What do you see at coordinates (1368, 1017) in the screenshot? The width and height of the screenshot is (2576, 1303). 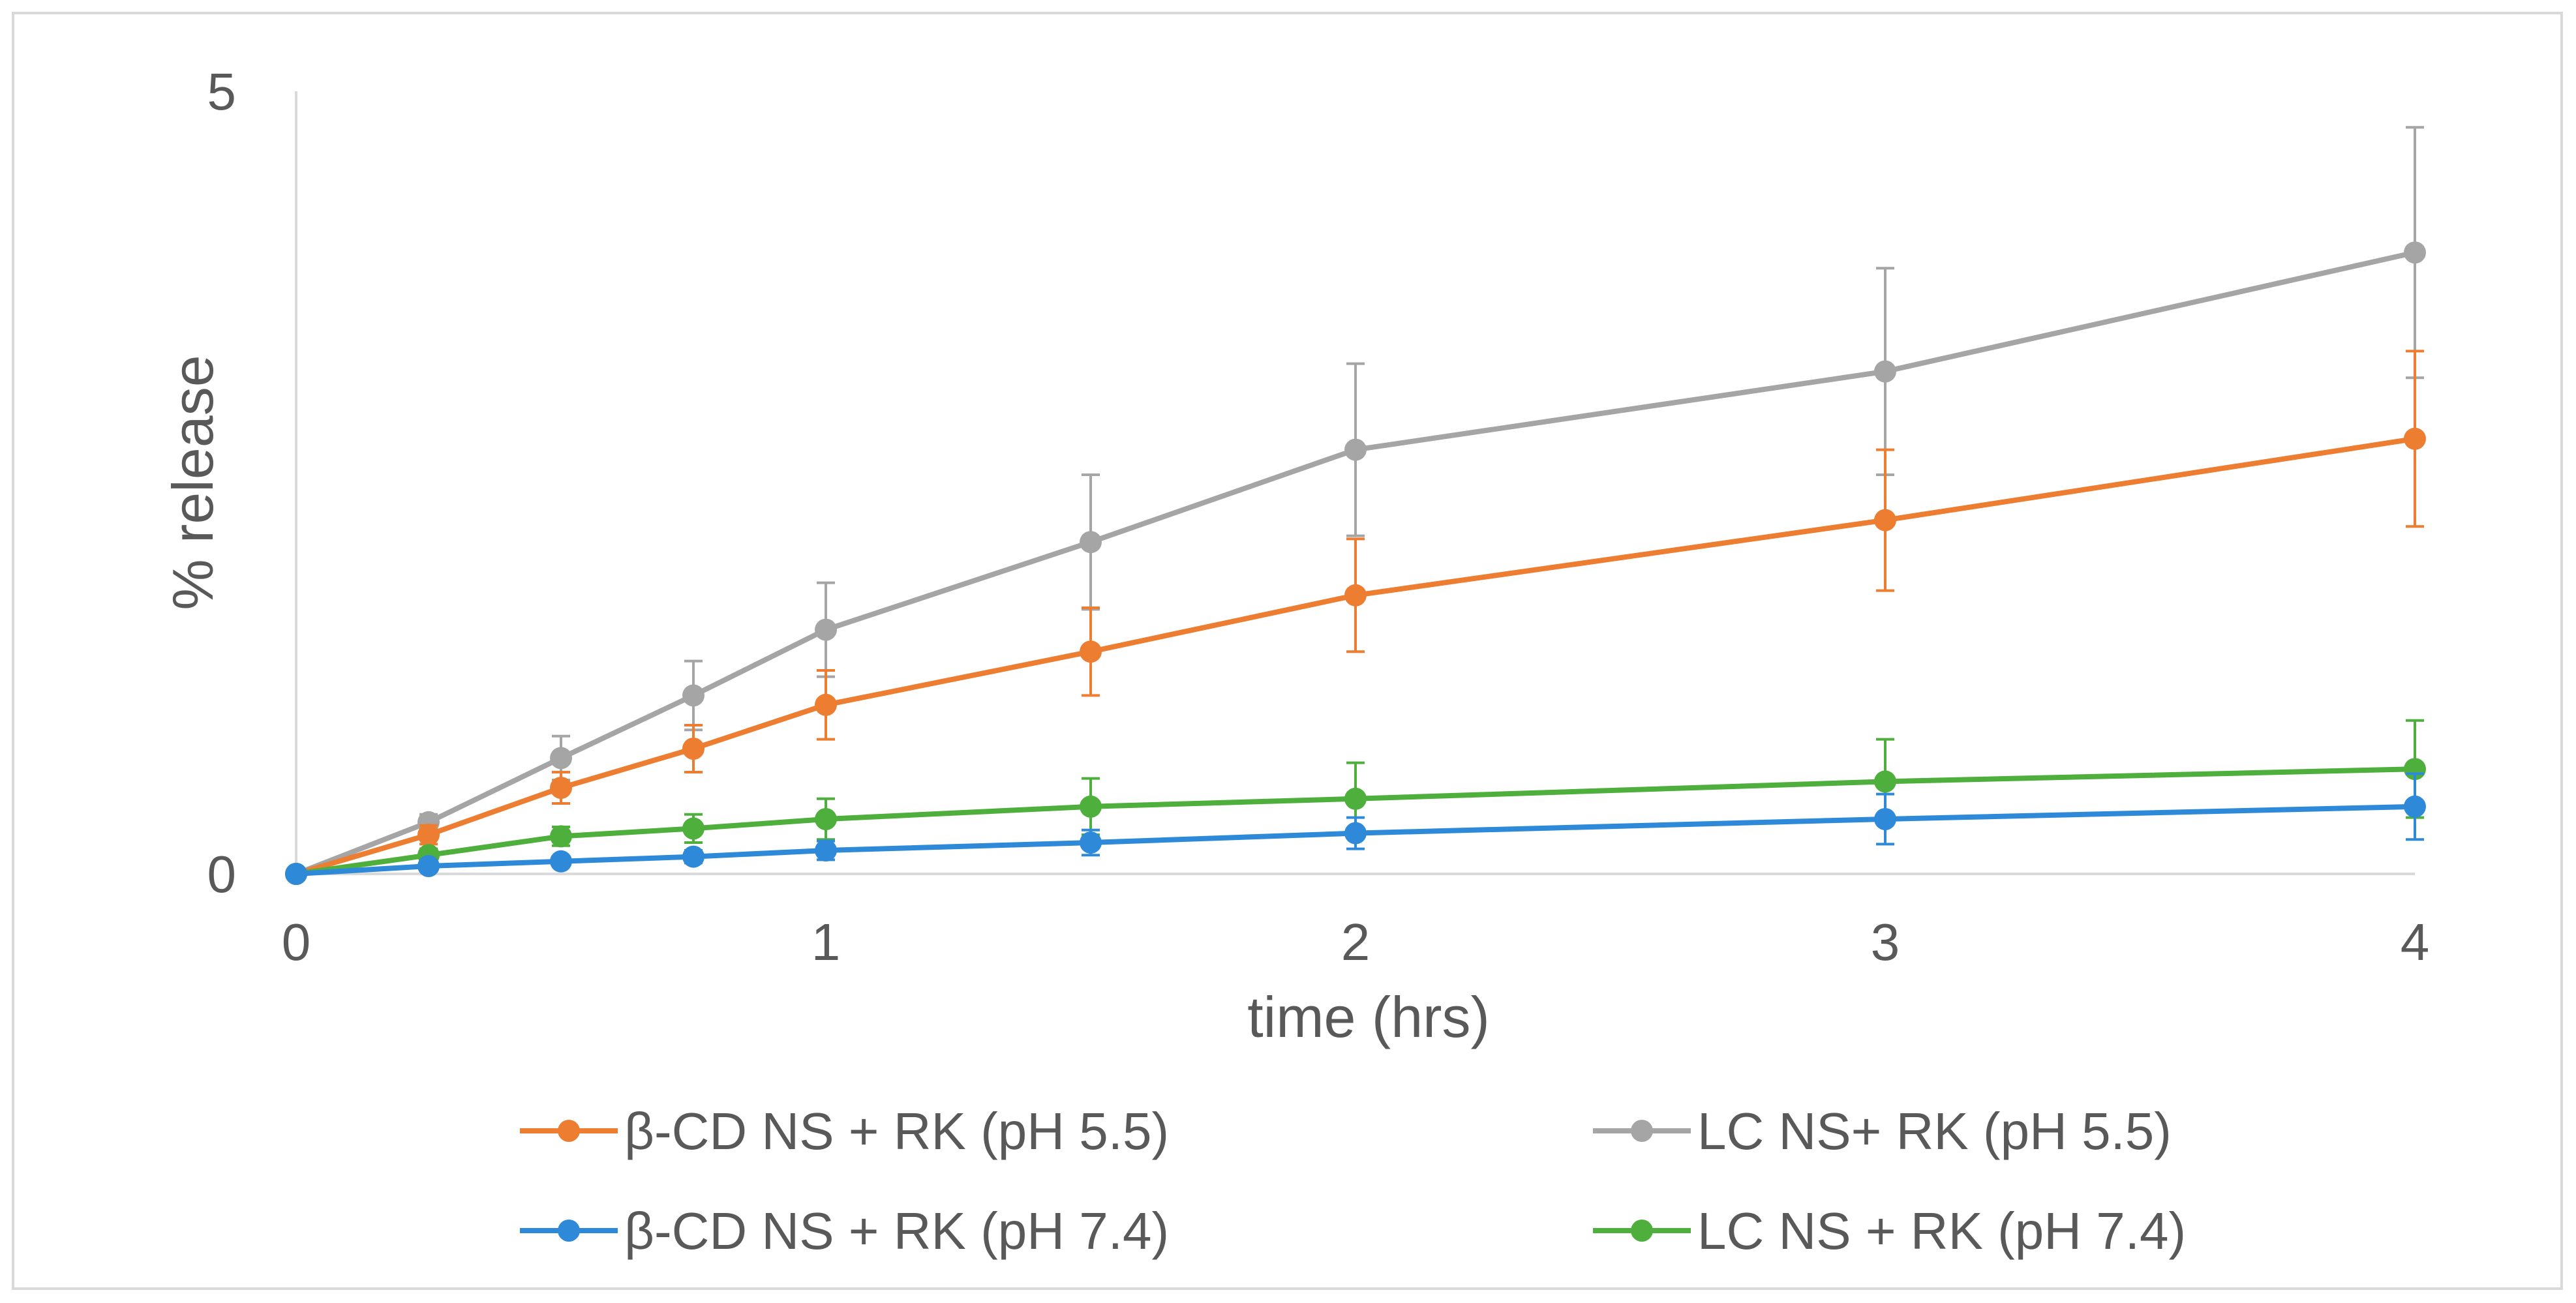 I see `x-axis-label: time (hrs)` at bounding box center [1368, 1017].